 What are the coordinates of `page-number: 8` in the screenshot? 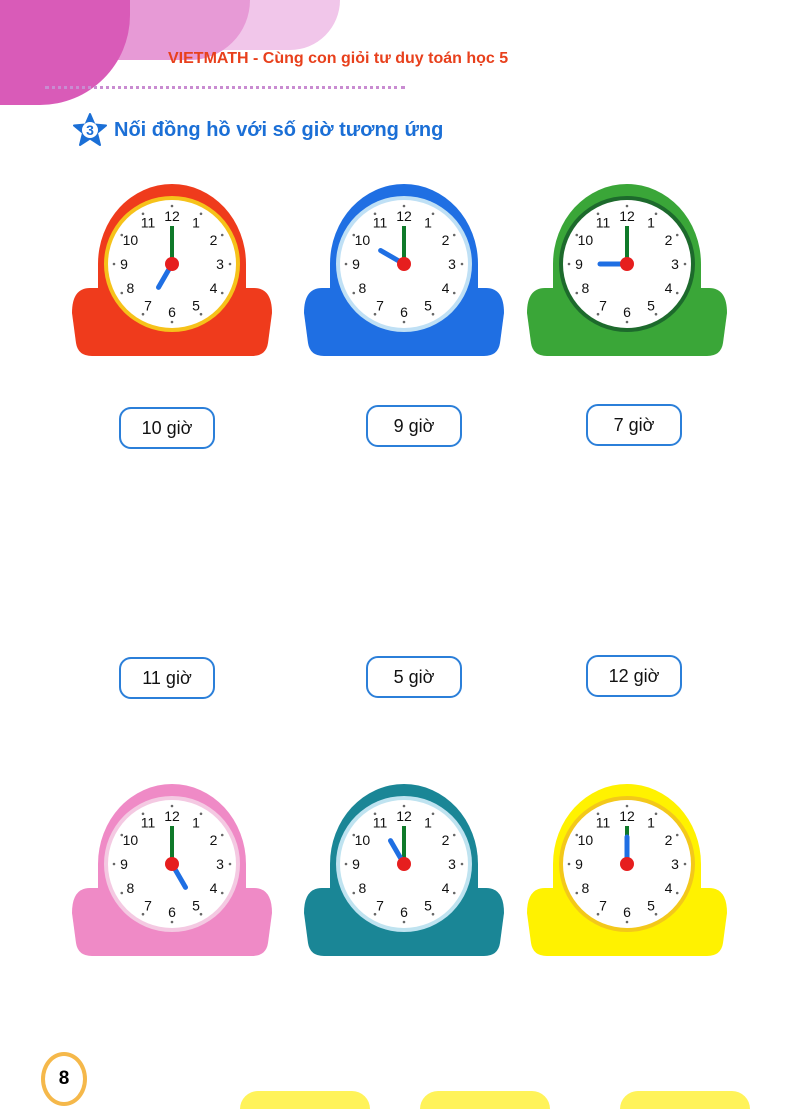 It's located at (64, 1079).